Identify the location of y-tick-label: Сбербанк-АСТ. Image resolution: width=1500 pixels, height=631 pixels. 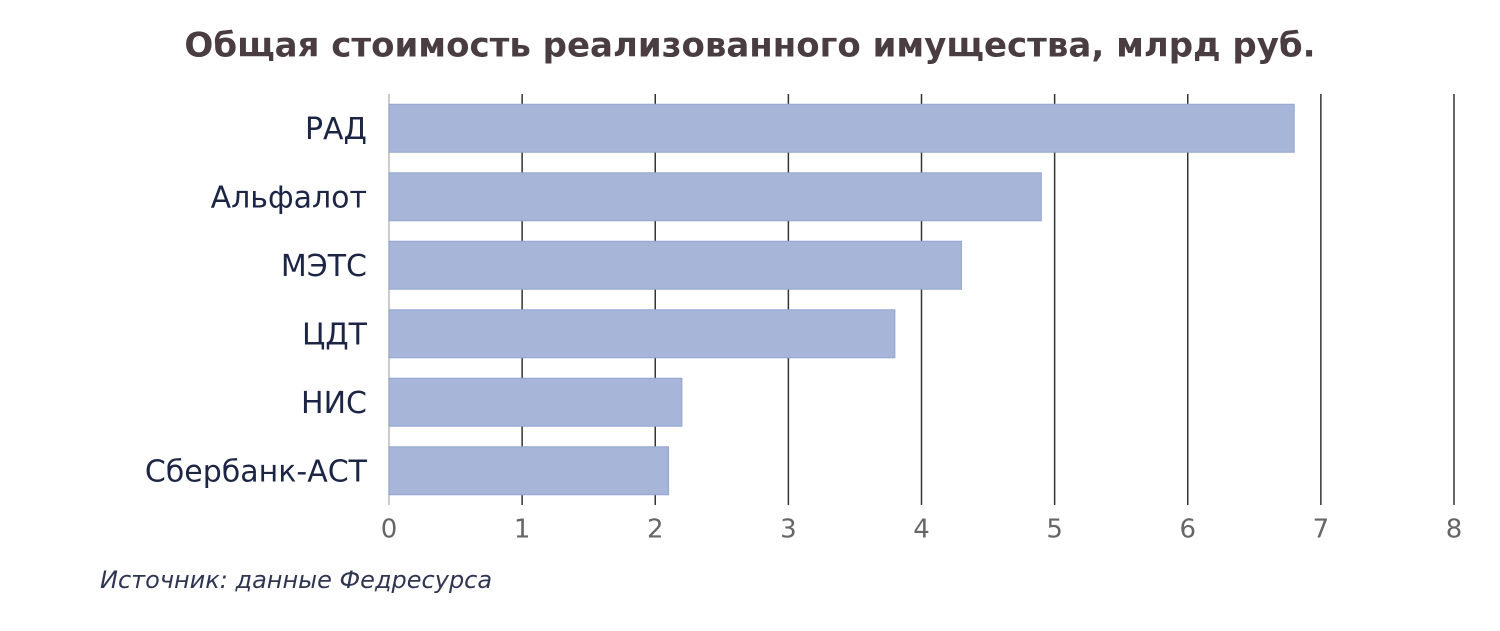
(256, 471).